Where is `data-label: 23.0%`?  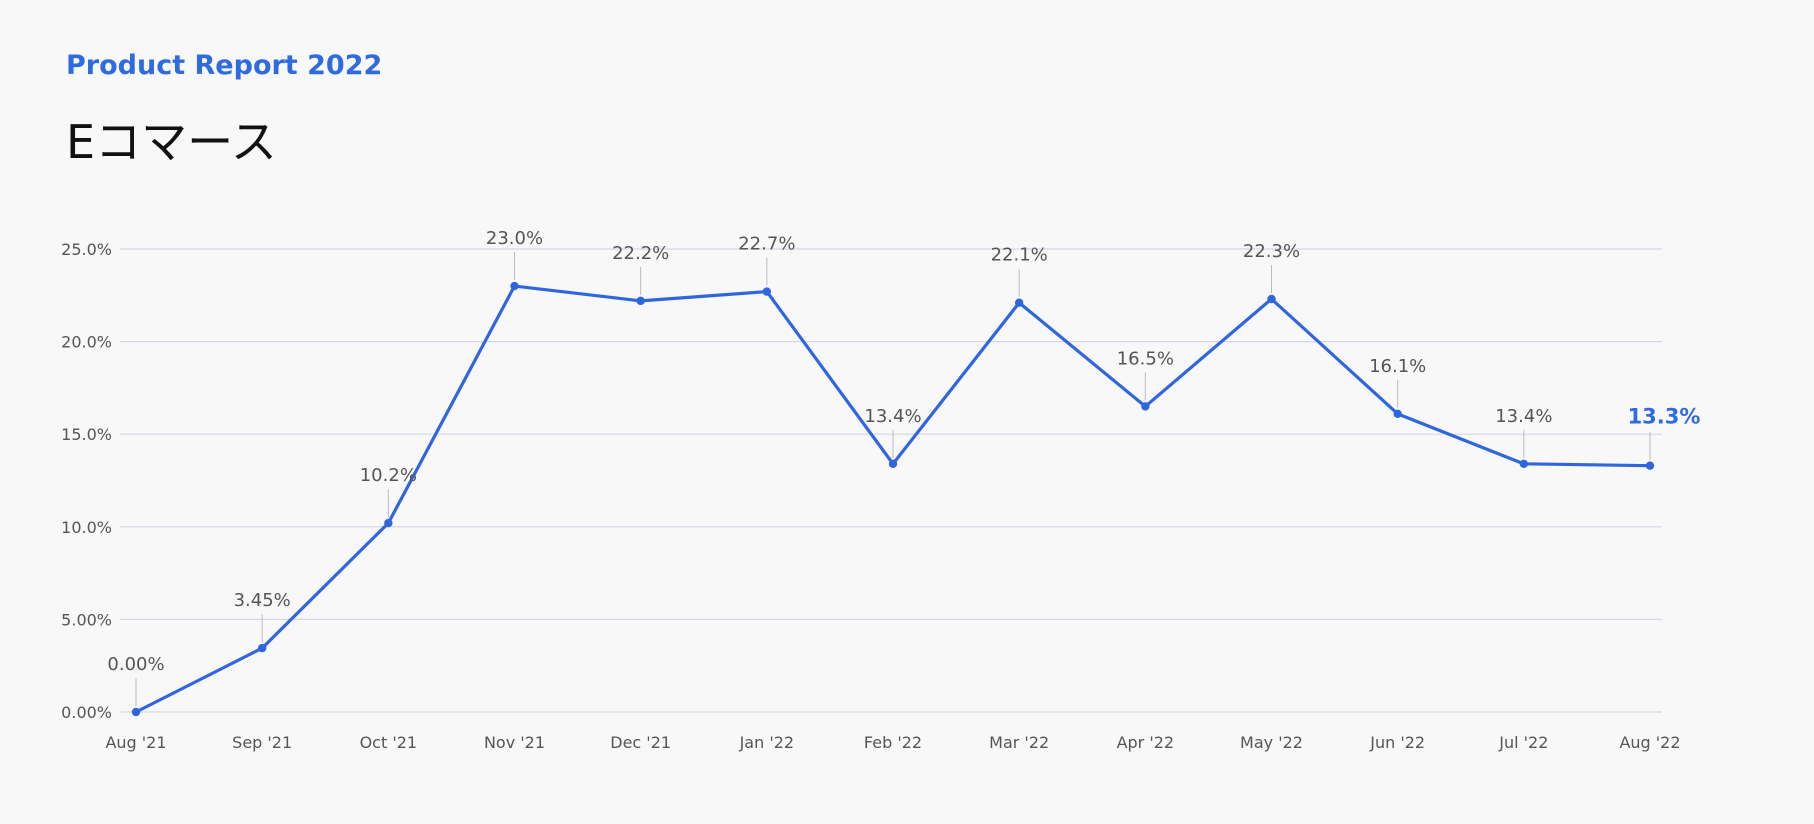
data-label: 23.0% is located at coordinates (514, 238).